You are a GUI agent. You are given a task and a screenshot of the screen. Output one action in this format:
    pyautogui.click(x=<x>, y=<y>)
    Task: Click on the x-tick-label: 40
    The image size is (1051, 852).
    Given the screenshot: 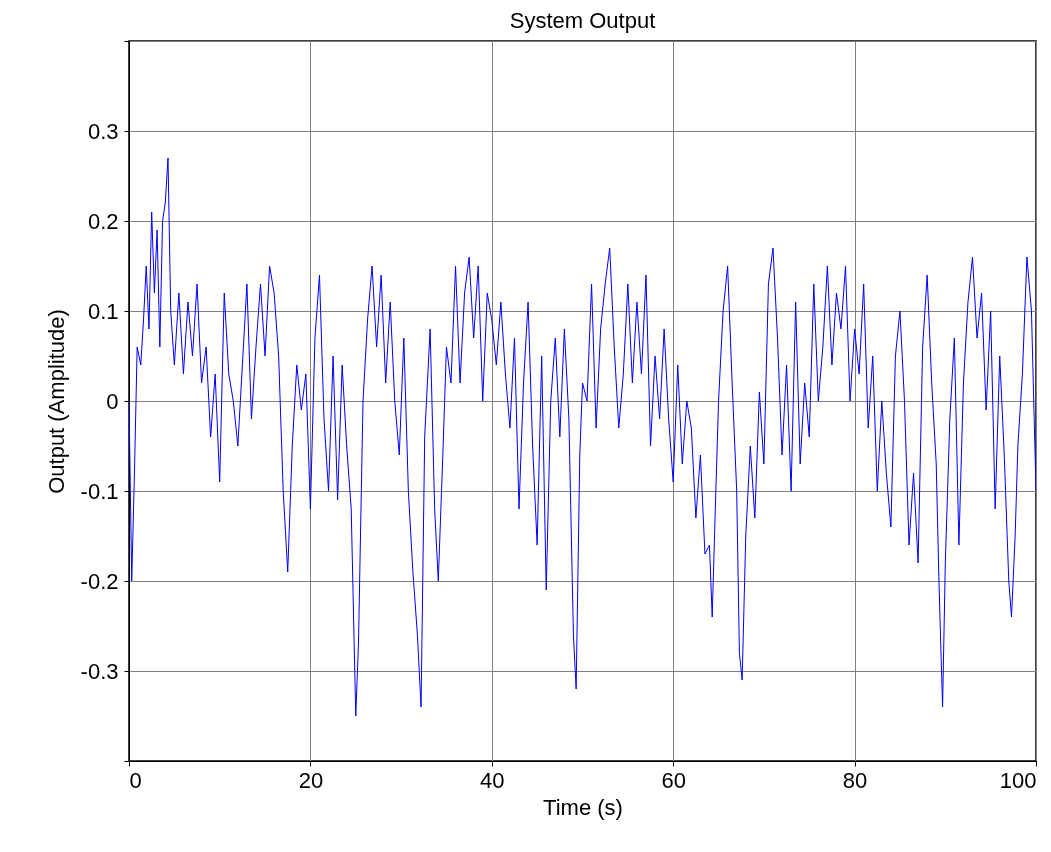 What is the action you would take?
    pyautogui.click(x=492, y=780)
    